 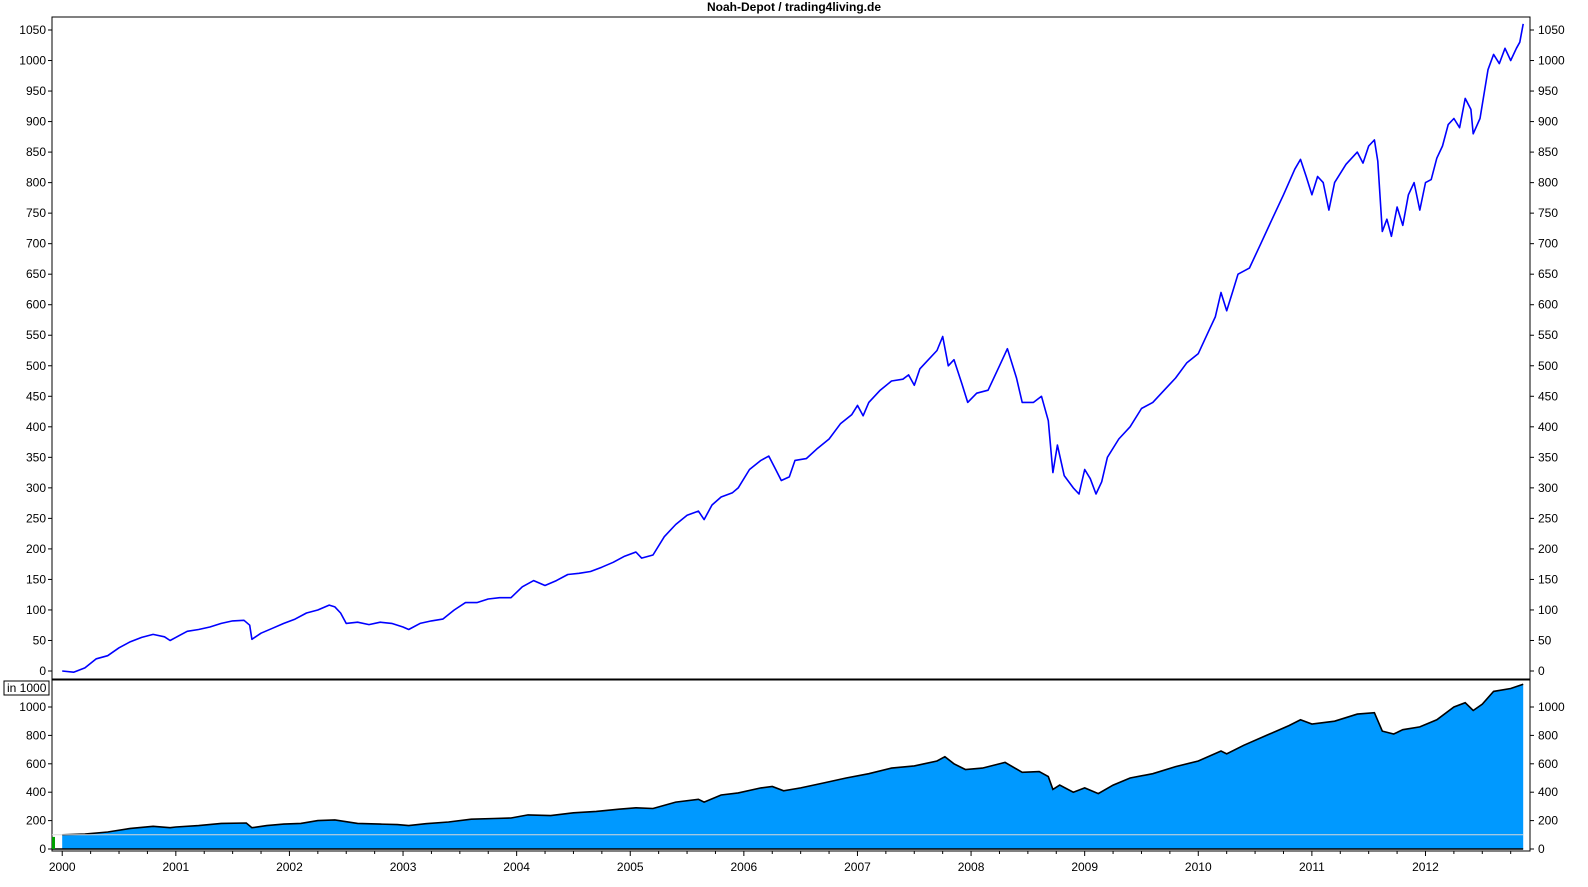 What do you see at coordinates (1551, 707) in the screenshot?
I see `y-tick-label-right-bottom: 1000` at bounding box center [1551, 707].